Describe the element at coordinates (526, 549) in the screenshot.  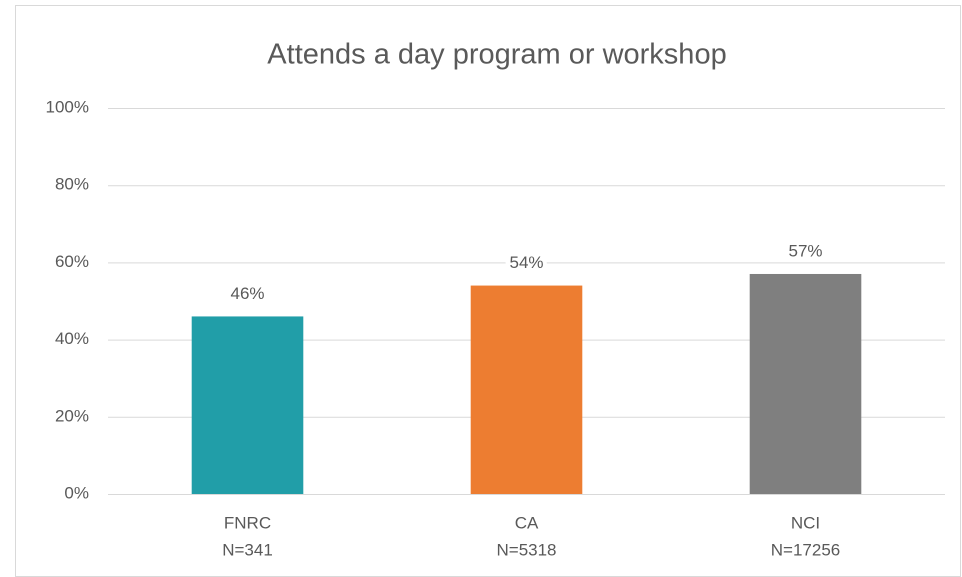
I see `x-tick-label: N=5318` at that location.